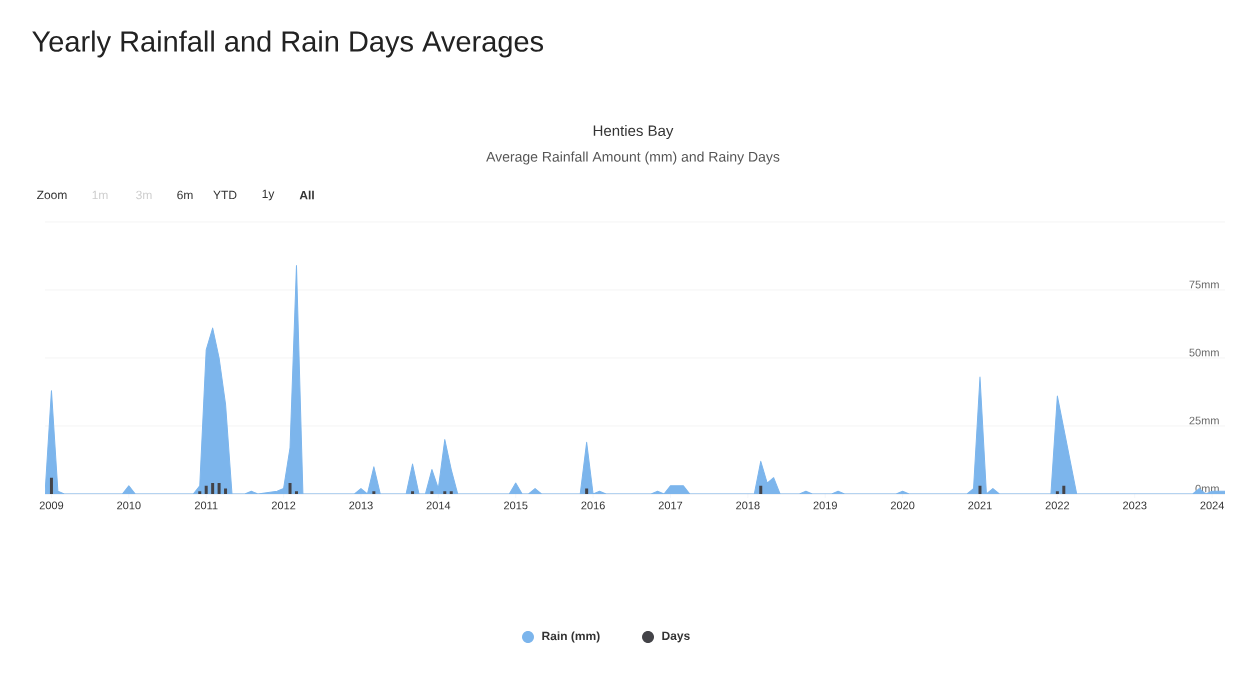 The height and width of the screenshot is (677, 1255). I want to click on text: Zoom, so click(52, 195).